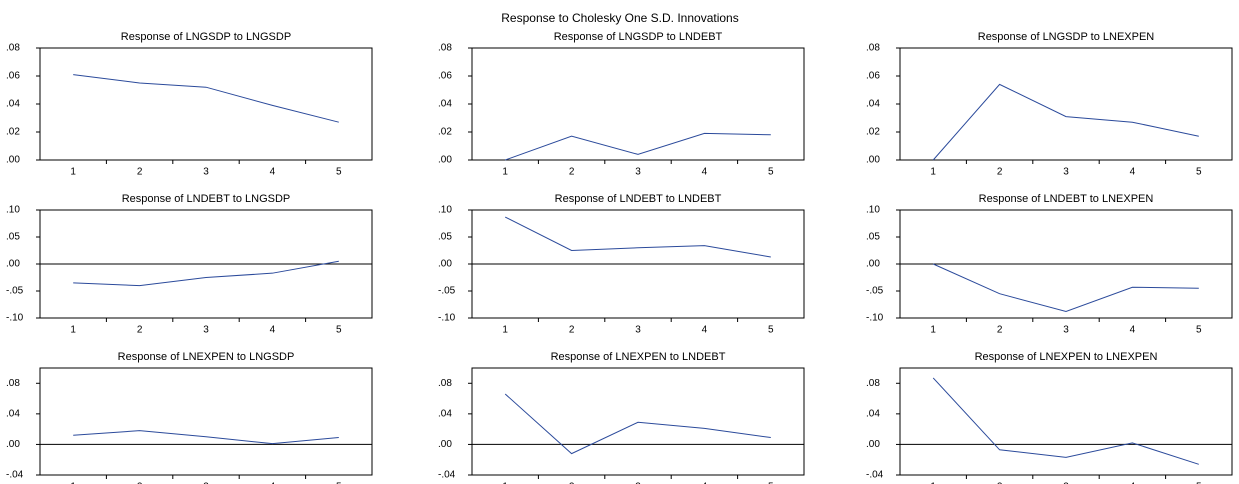 This screenshot has height=484, width=1239. Describe the element at coordinates (638, 37) in the screenshot. I see `subplot-title: Response of LNGSDP to LNDEBT` at that location.